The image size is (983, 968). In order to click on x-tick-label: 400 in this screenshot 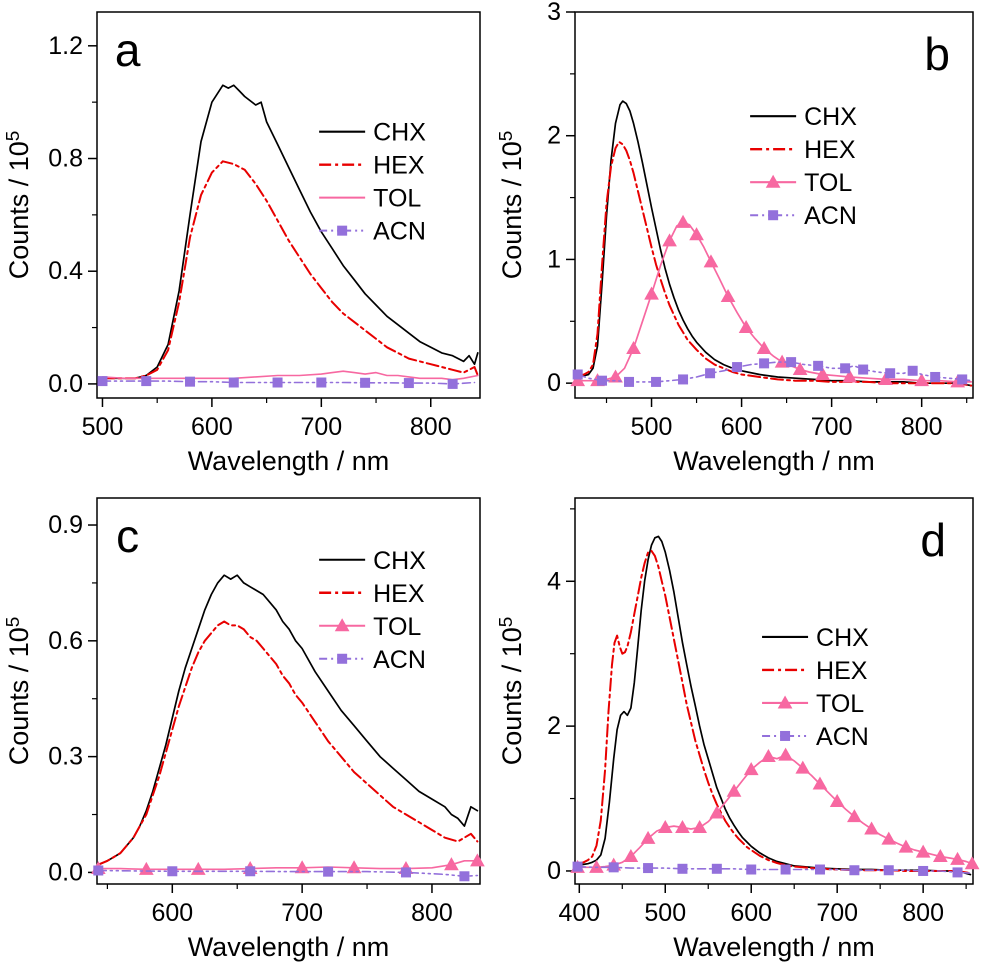, I will do `click(579, 913)`.